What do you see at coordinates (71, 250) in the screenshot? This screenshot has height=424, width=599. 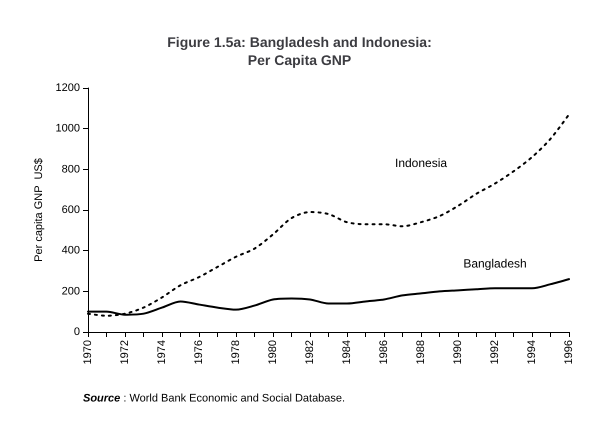 I see `y-tick-label: 400` at bounding box center [71, 250].